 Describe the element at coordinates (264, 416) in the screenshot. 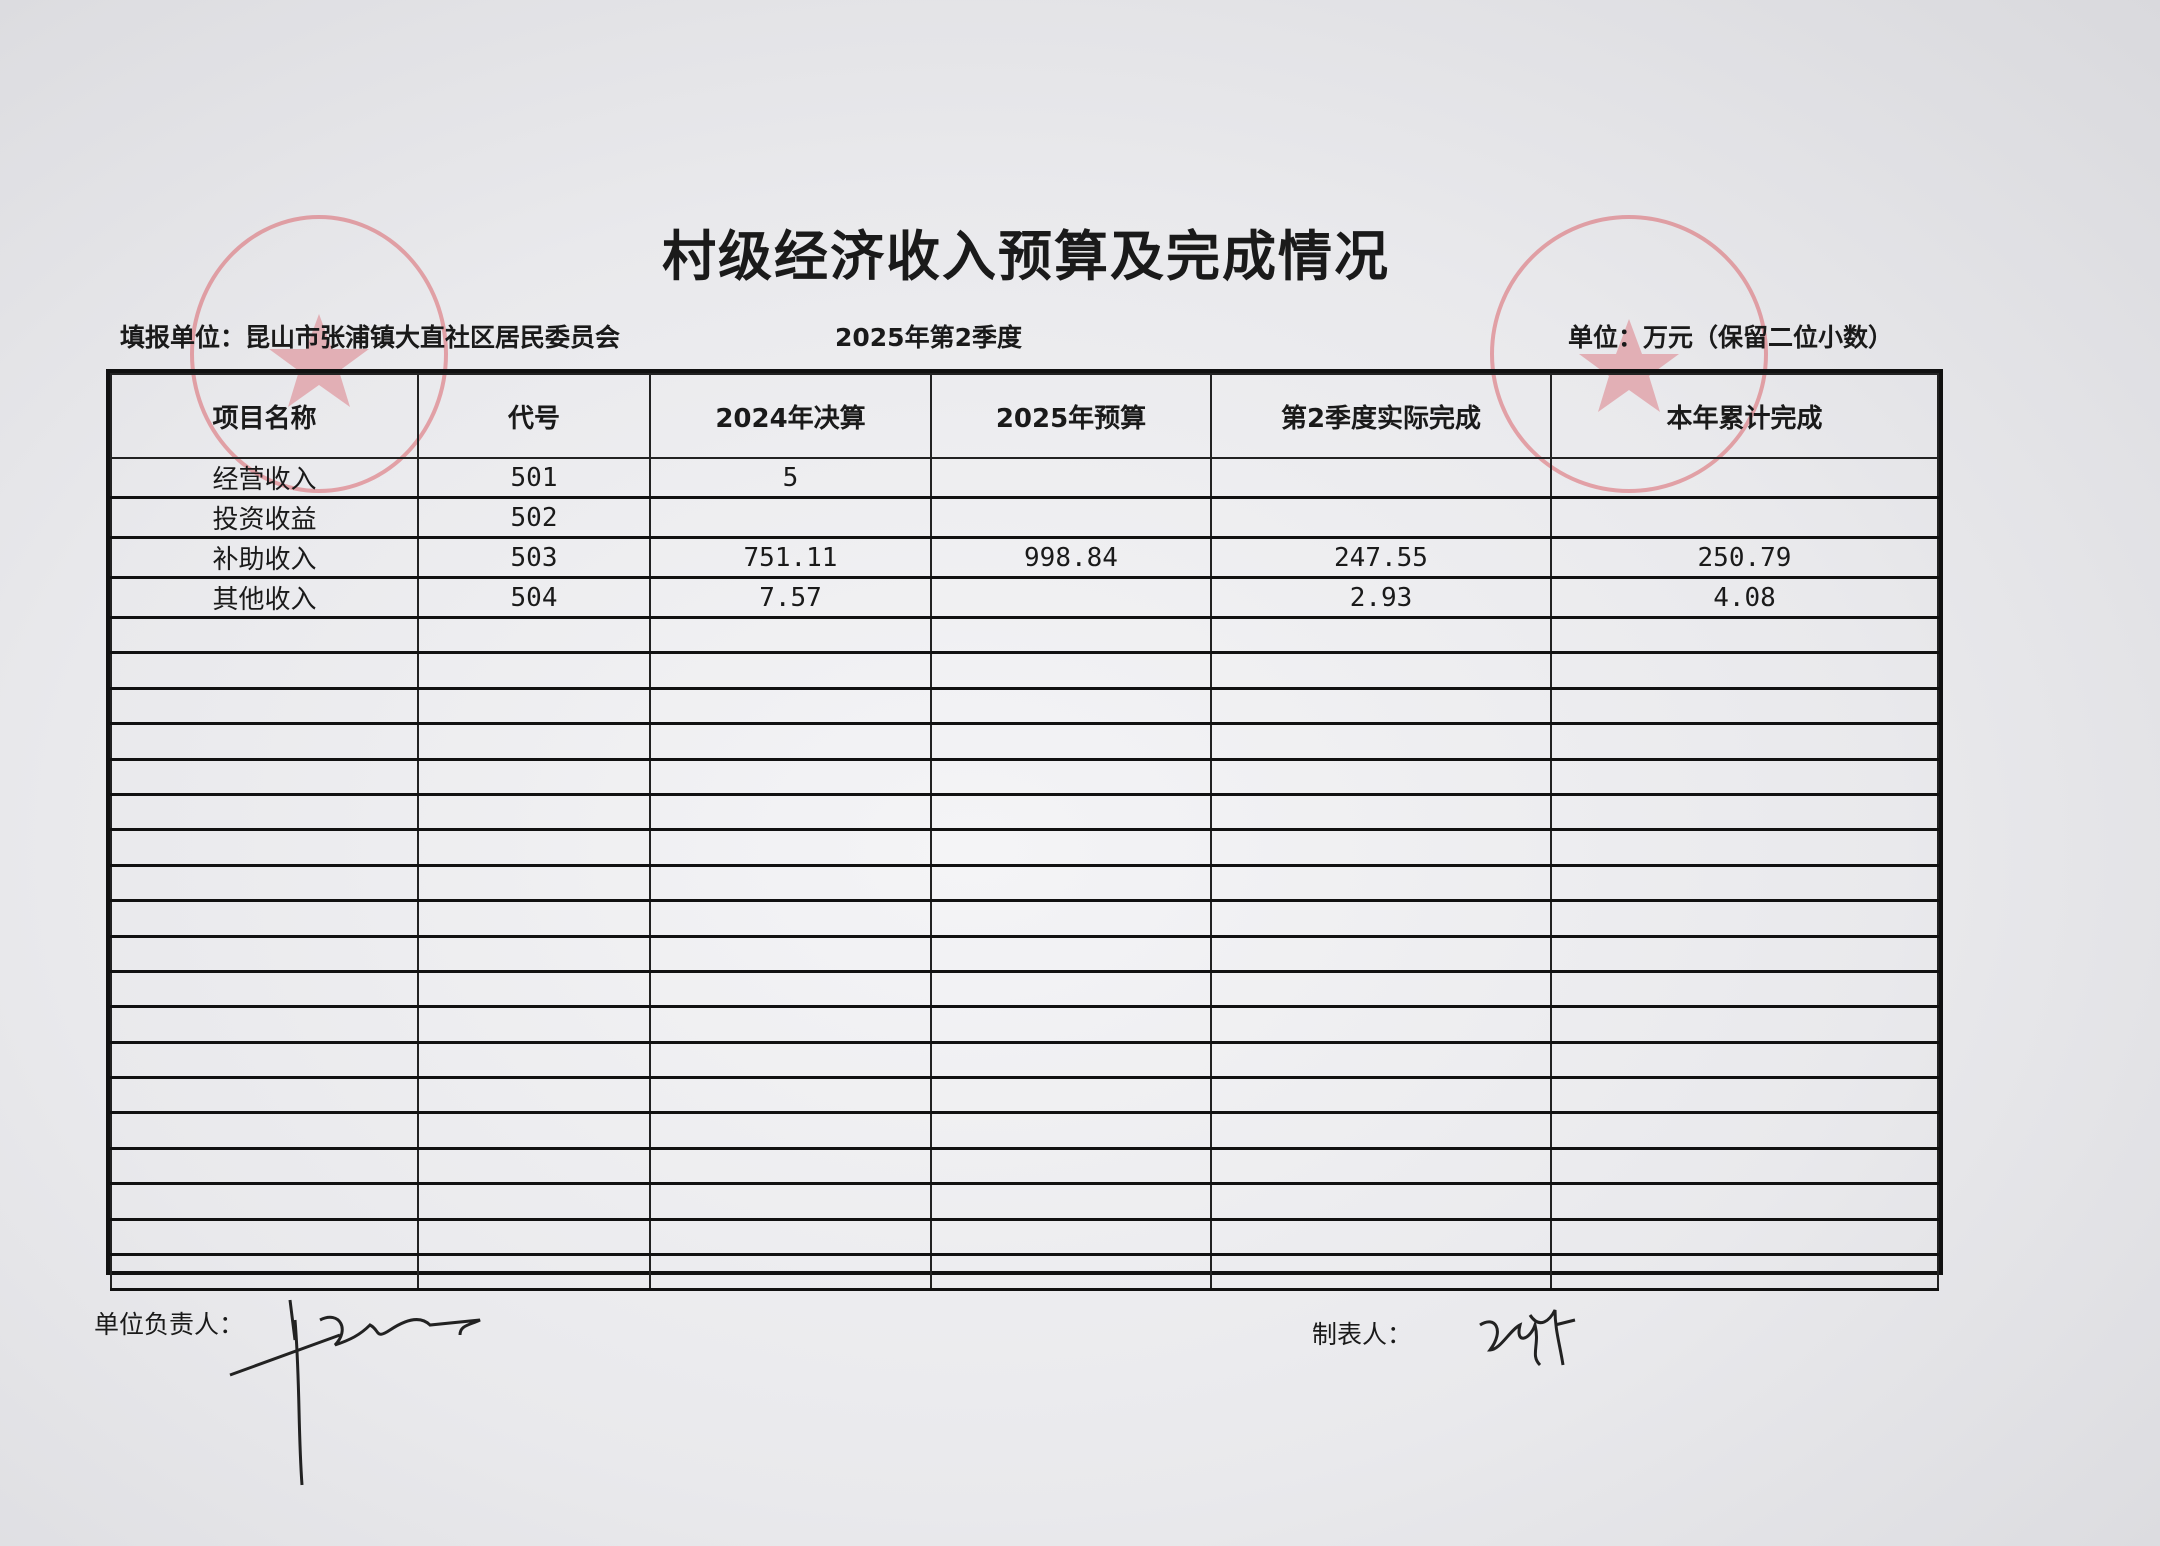

I see `header-item-name: 项目名称` at that location.